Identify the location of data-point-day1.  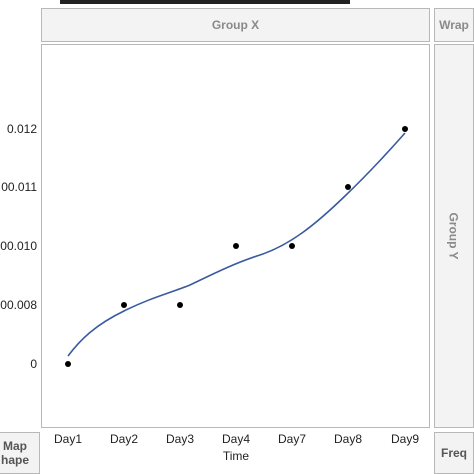
(68, 364).